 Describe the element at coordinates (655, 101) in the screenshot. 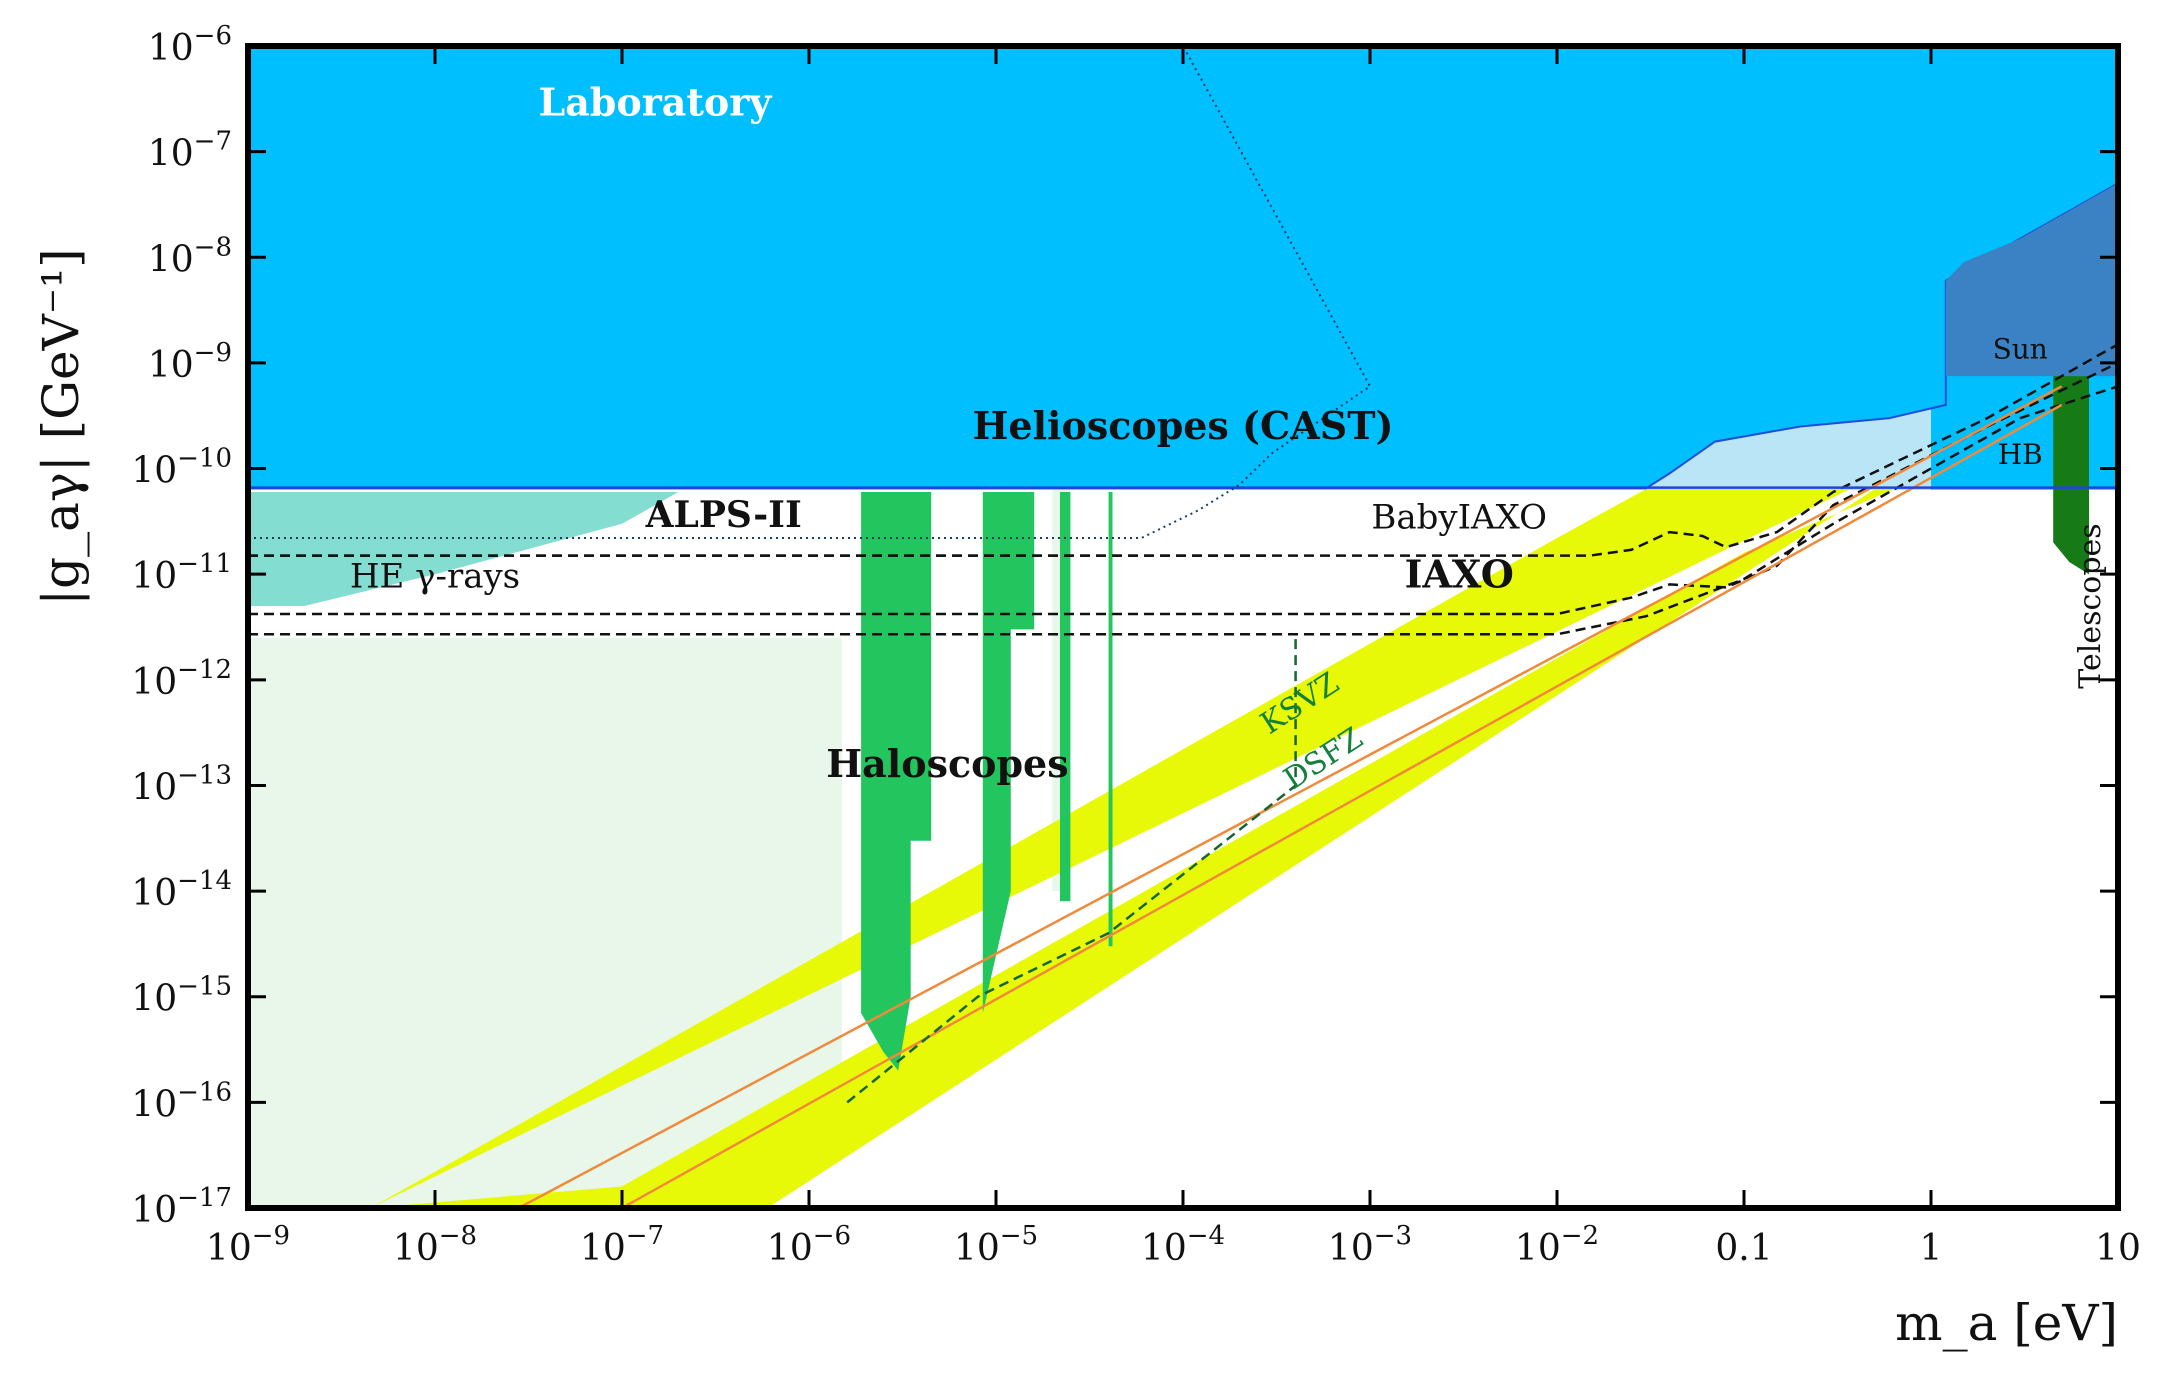

I see `label-laboratory: Laboratory` at that location.